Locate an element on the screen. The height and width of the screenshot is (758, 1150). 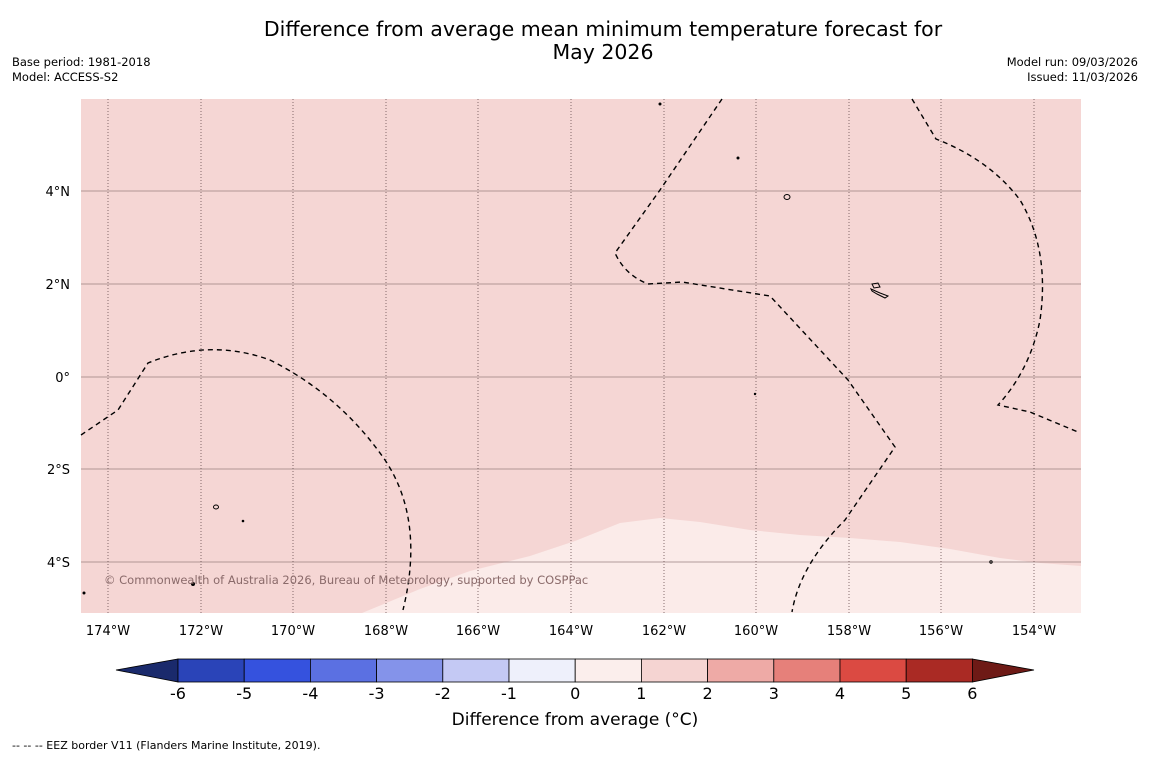
lon-label-160w: 160°W is located at coordinates (756, 631).